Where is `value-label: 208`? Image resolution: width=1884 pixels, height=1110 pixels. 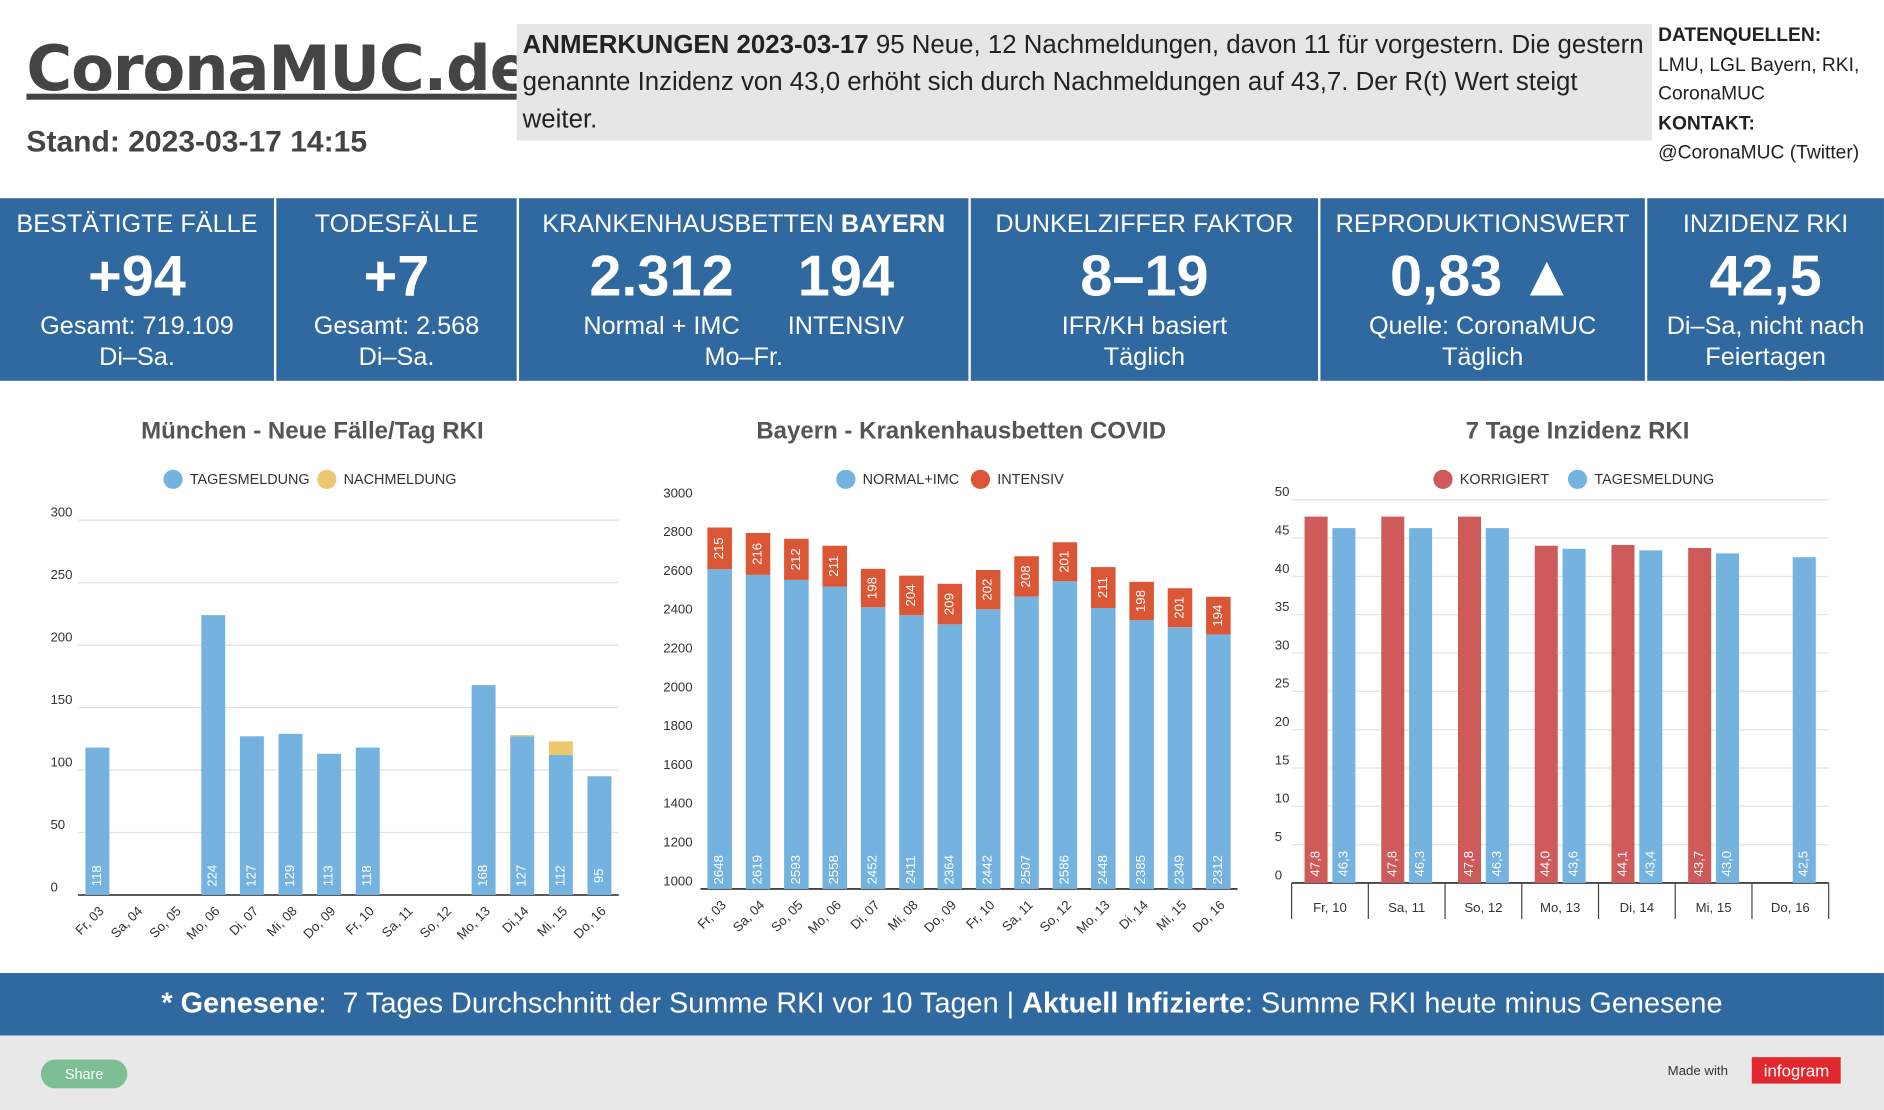
value-label: 208 is located at coordinates (1025, 576).